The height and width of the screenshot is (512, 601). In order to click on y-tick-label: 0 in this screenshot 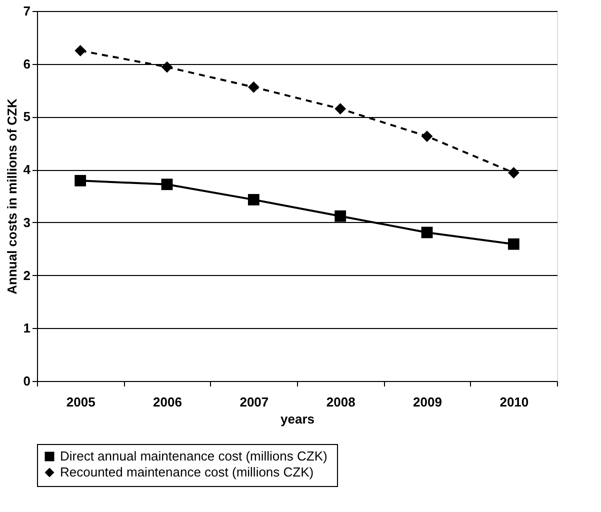, I will do `click(26, 381)`.